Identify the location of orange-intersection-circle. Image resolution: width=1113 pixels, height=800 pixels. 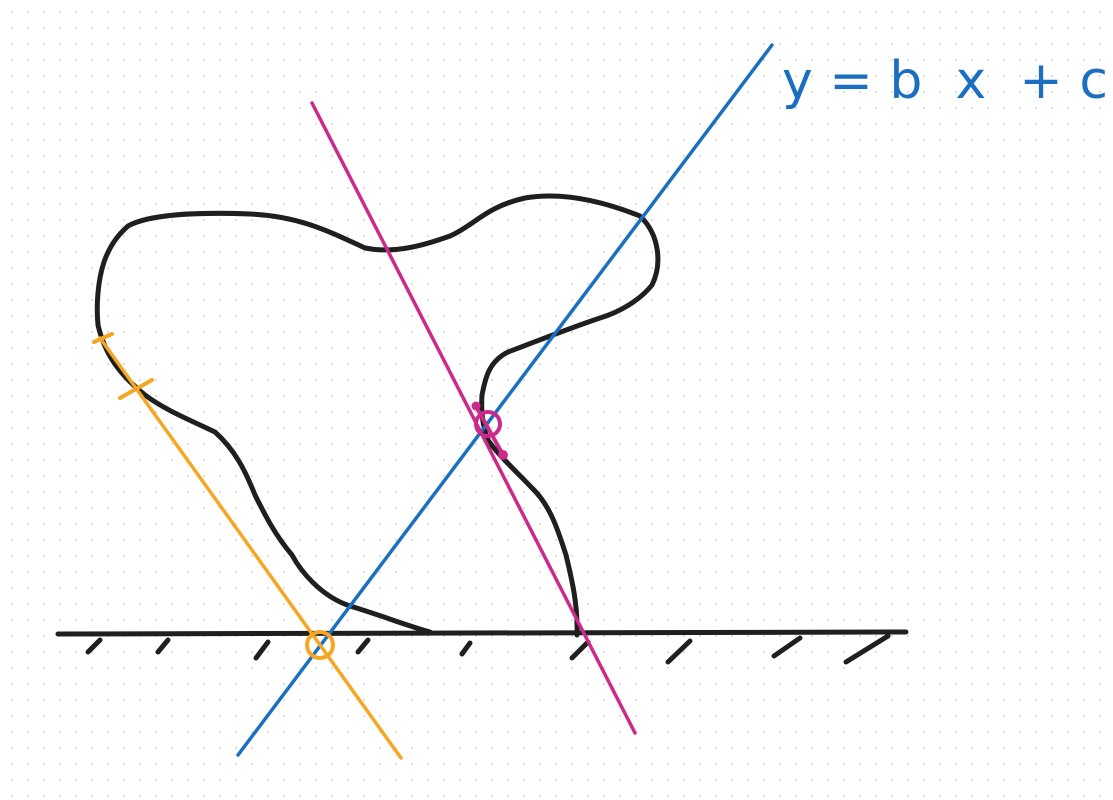
(320, 645).